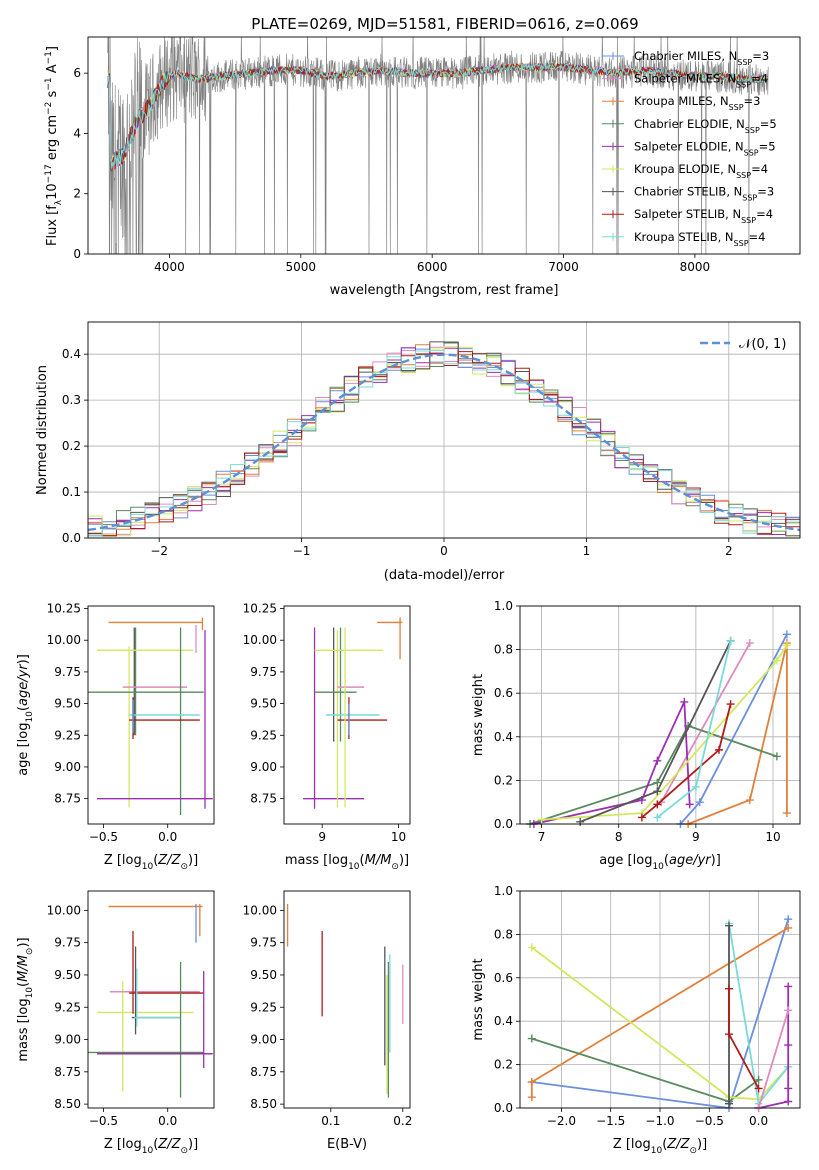 This screenshot has width=819, height=1170. I want to click on legend-model-name: Salpeter STELIB, N, so click(687, 214).